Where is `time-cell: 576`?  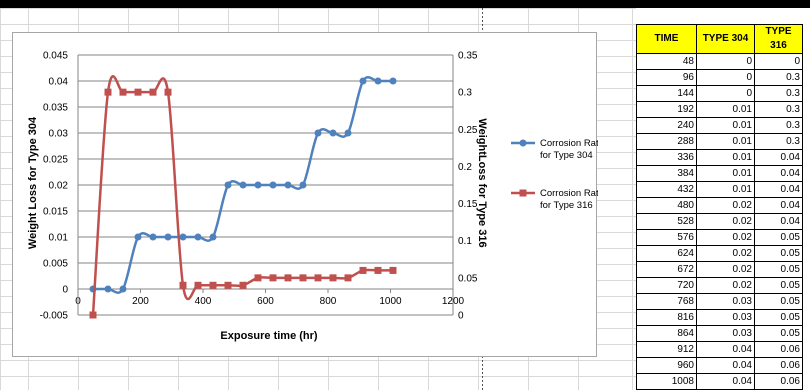
time-cell: 576 is located at coordinates (666, 237).